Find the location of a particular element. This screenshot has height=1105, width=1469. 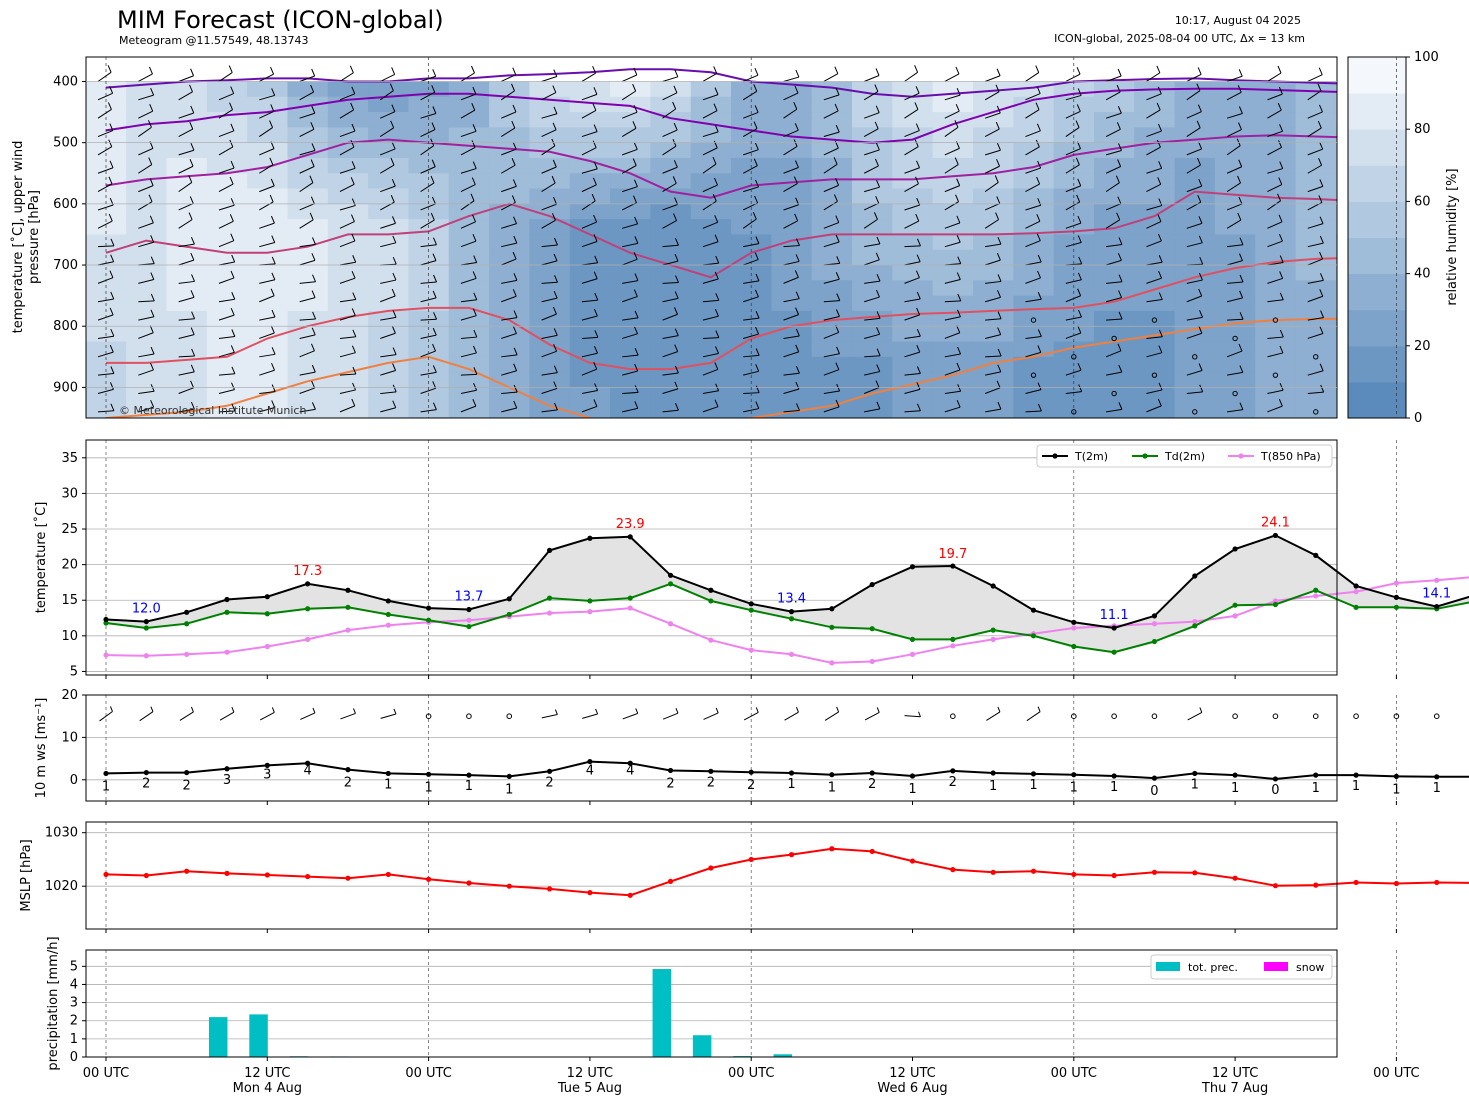

temp-ytick-label: 15 is located at coordinates (69, 600).